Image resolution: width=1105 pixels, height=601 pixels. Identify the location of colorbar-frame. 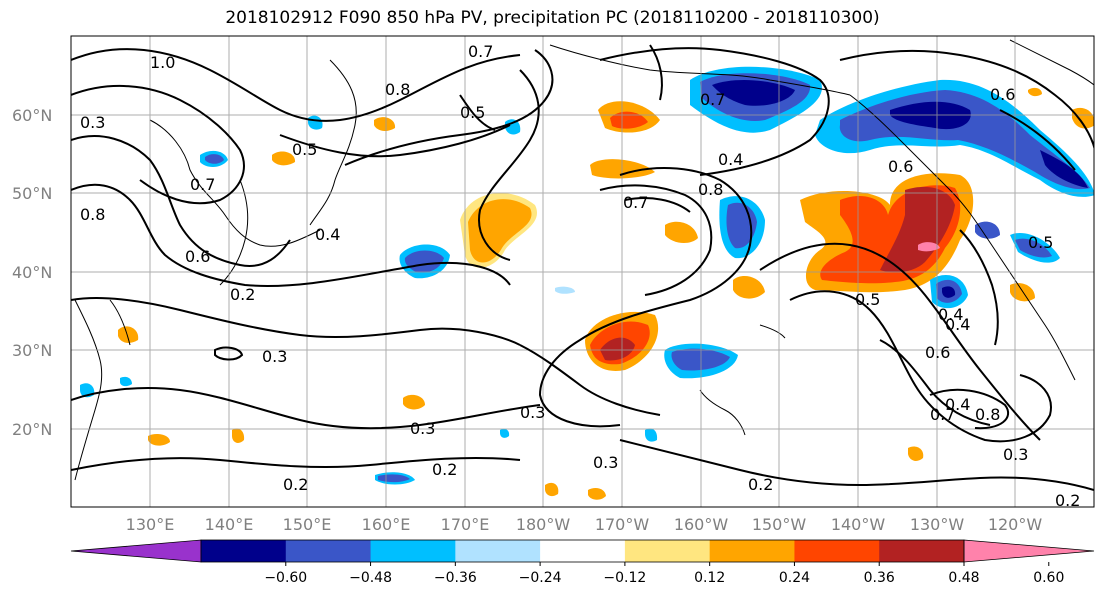
(582, 551).